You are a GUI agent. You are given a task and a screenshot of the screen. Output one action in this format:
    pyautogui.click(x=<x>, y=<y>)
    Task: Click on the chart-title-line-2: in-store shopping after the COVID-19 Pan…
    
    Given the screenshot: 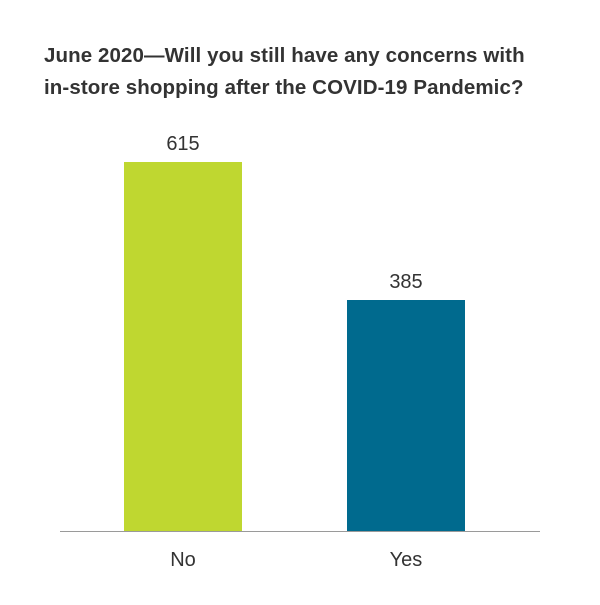 What is the action you would take?
    pyautogui.click(x=284, y=87)
    